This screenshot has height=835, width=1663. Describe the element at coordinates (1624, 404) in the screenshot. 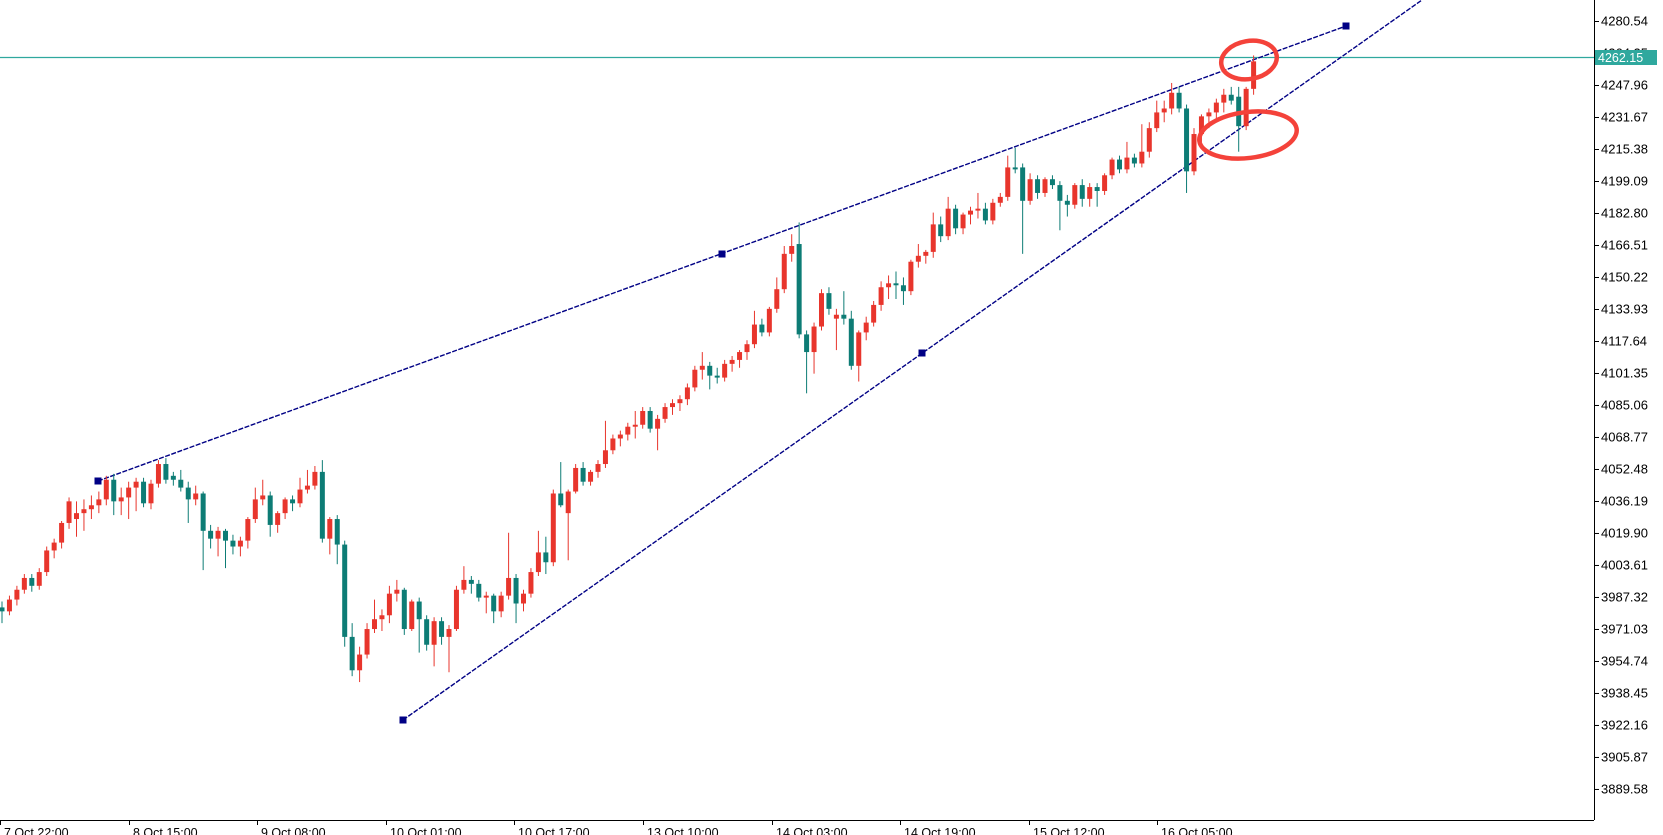

I see `price-tick-label: 4085.06` at that location.